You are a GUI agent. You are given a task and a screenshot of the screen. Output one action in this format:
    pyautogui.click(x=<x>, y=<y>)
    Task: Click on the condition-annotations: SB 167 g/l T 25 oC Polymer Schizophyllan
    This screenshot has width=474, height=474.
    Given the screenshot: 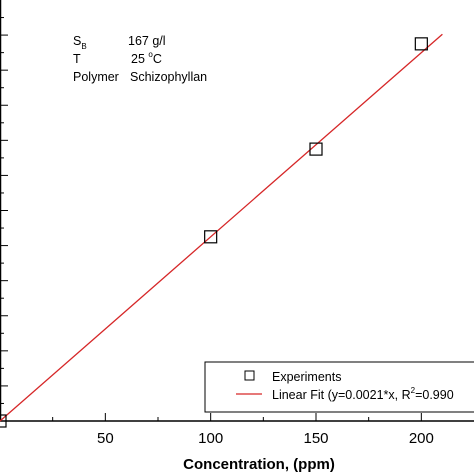 What is the action you would take?
    pyautogui.click(x=140, y=59)
    